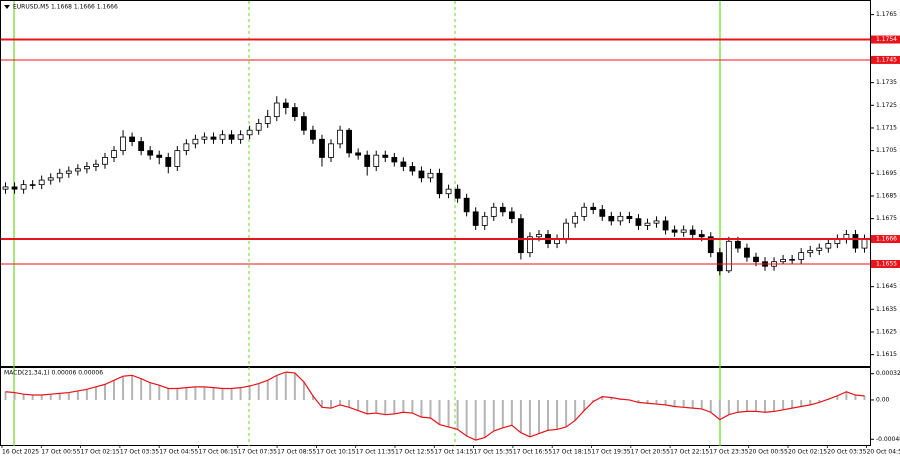 Image resolution: width=900 pixels, height=460 pixels. Describe the element at coordinates (883, 399) in the screenshot. I see `y2-tick-label: 0.00` at that location.